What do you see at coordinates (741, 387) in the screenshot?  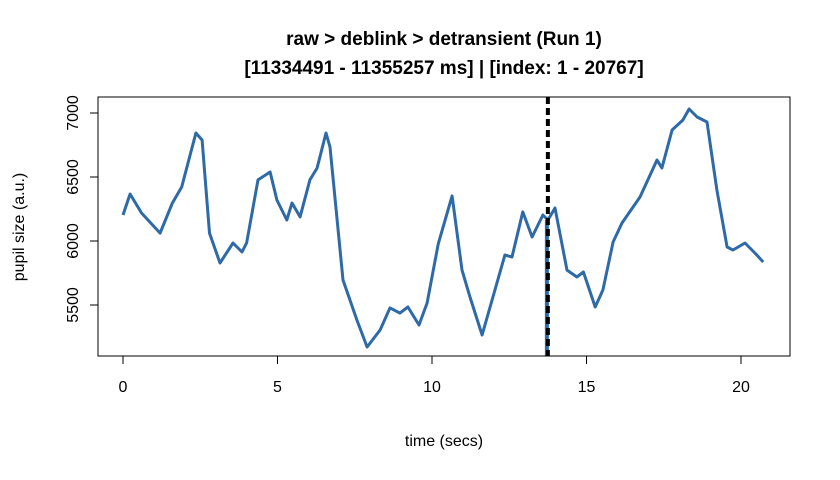 I see `x-tick-label: 20` at bounding box center [741, 387].